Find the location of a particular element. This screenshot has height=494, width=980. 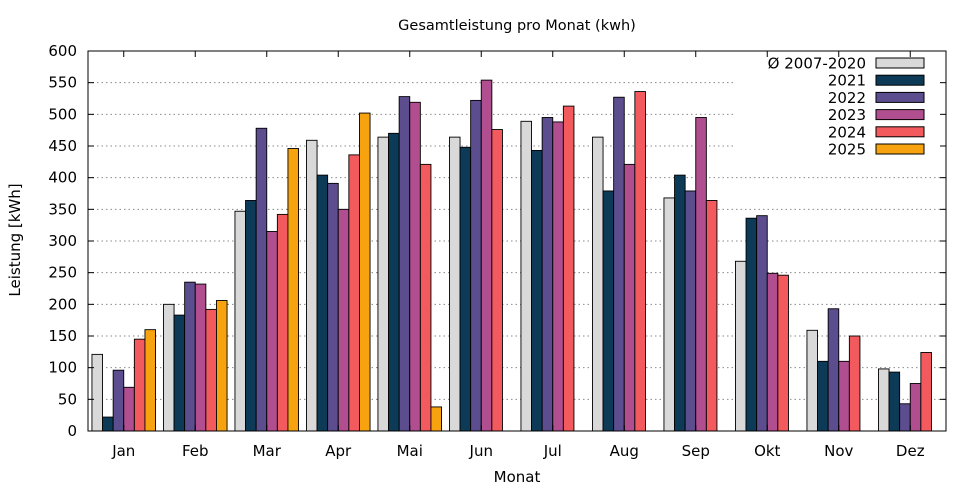

y-tick-label-10: 500 is located at coordinates (62, 114).